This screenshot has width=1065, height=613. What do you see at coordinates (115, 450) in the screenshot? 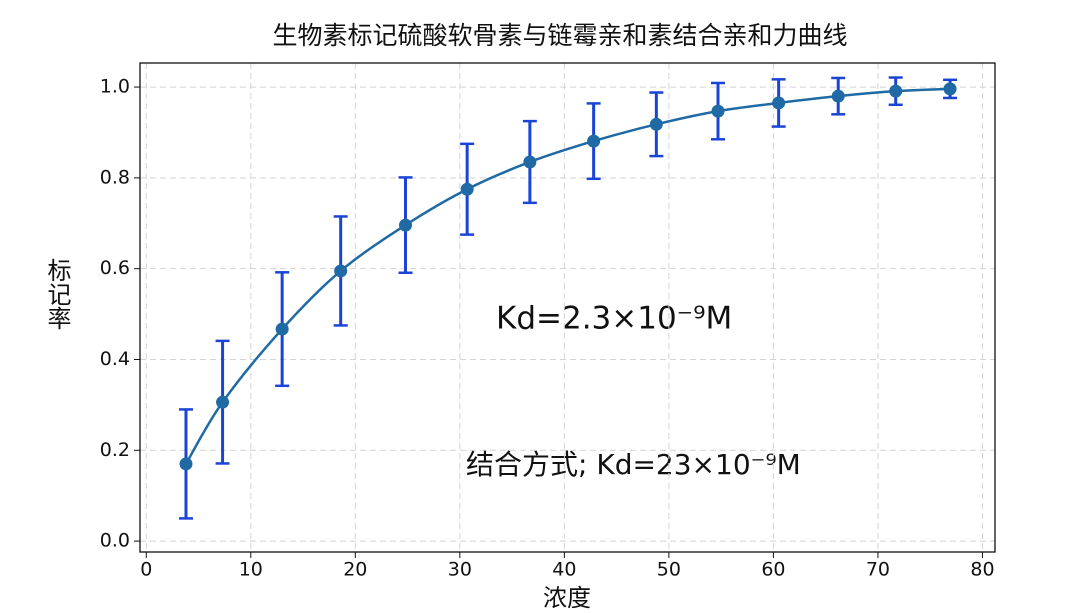
I see `y-tick-label: 0.2` at bounding box center [115, 450].